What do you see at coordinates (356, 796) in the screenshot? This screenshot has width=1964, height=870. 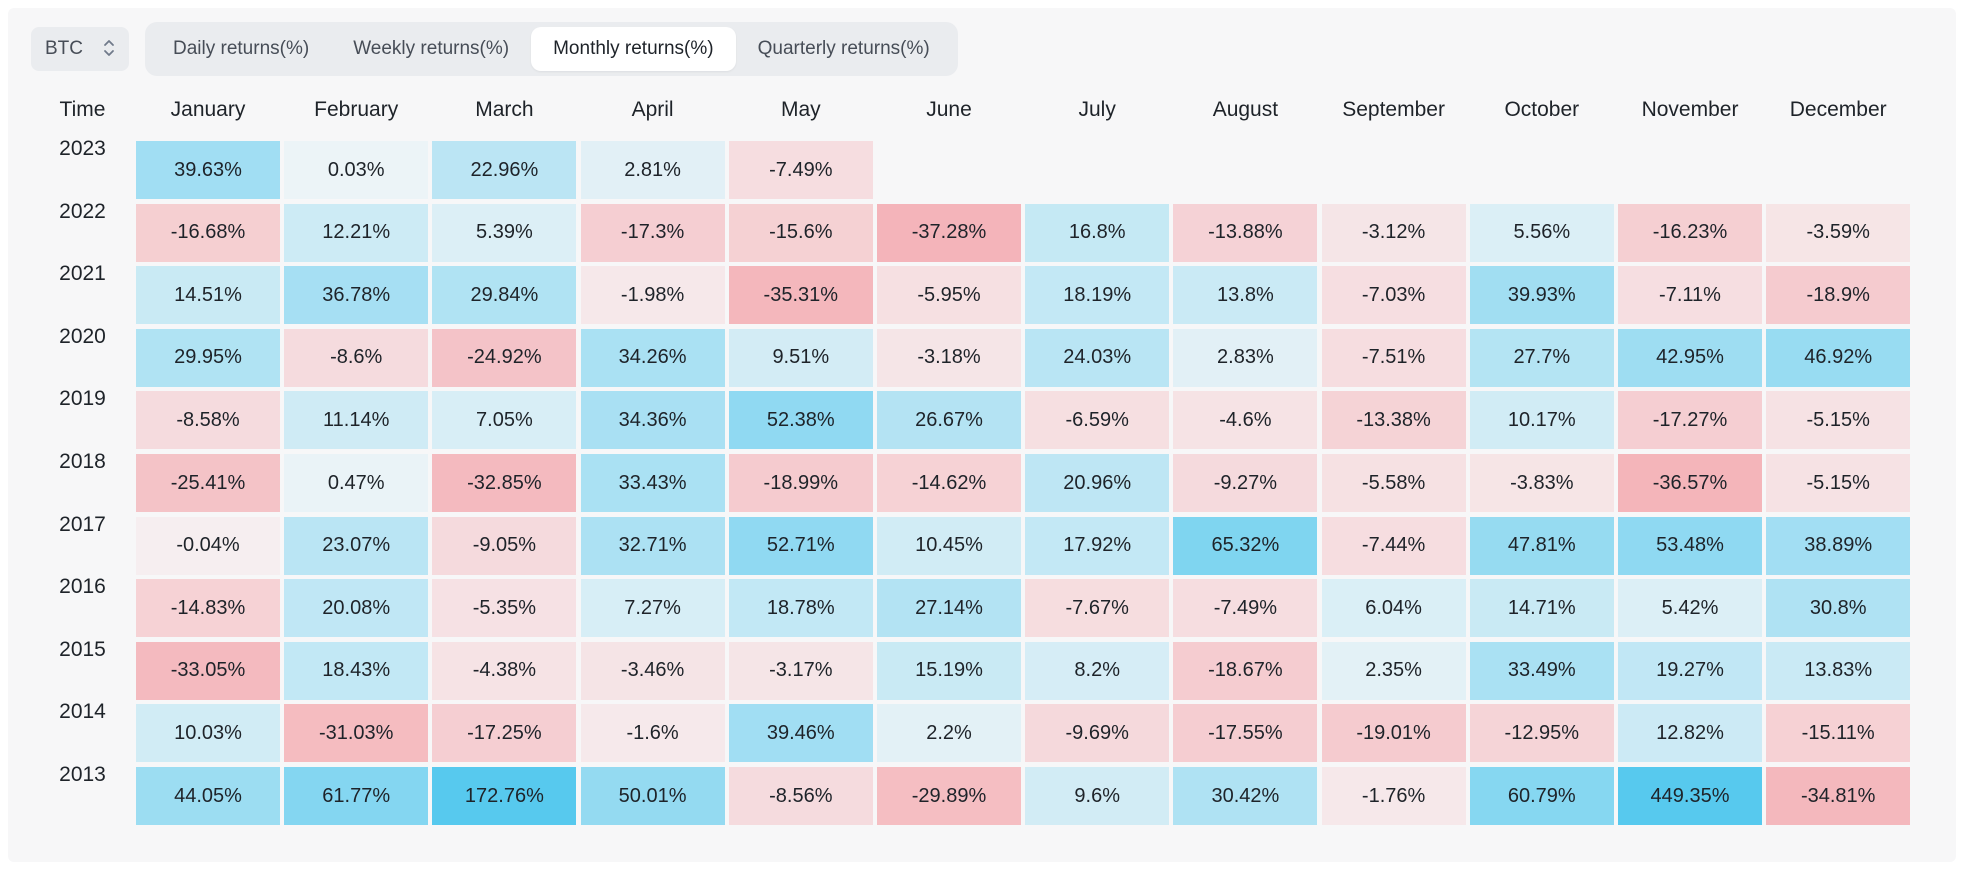 I see `heatmap-cell-2013-february: 61.77%` at bounding box center [356, 796].